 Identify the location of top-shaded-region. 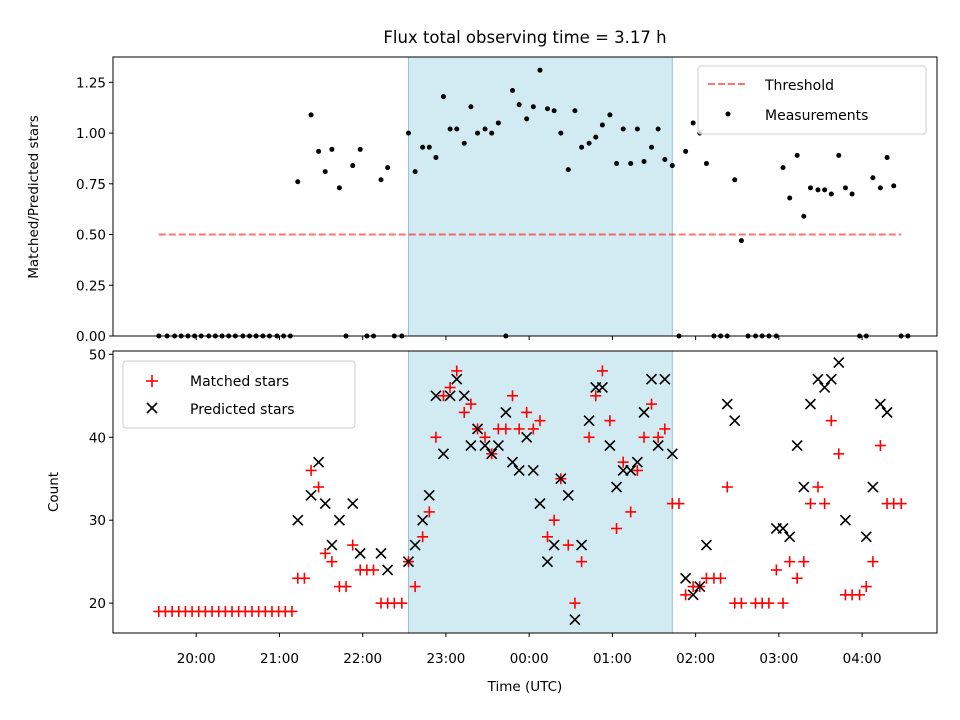
(540, 196).